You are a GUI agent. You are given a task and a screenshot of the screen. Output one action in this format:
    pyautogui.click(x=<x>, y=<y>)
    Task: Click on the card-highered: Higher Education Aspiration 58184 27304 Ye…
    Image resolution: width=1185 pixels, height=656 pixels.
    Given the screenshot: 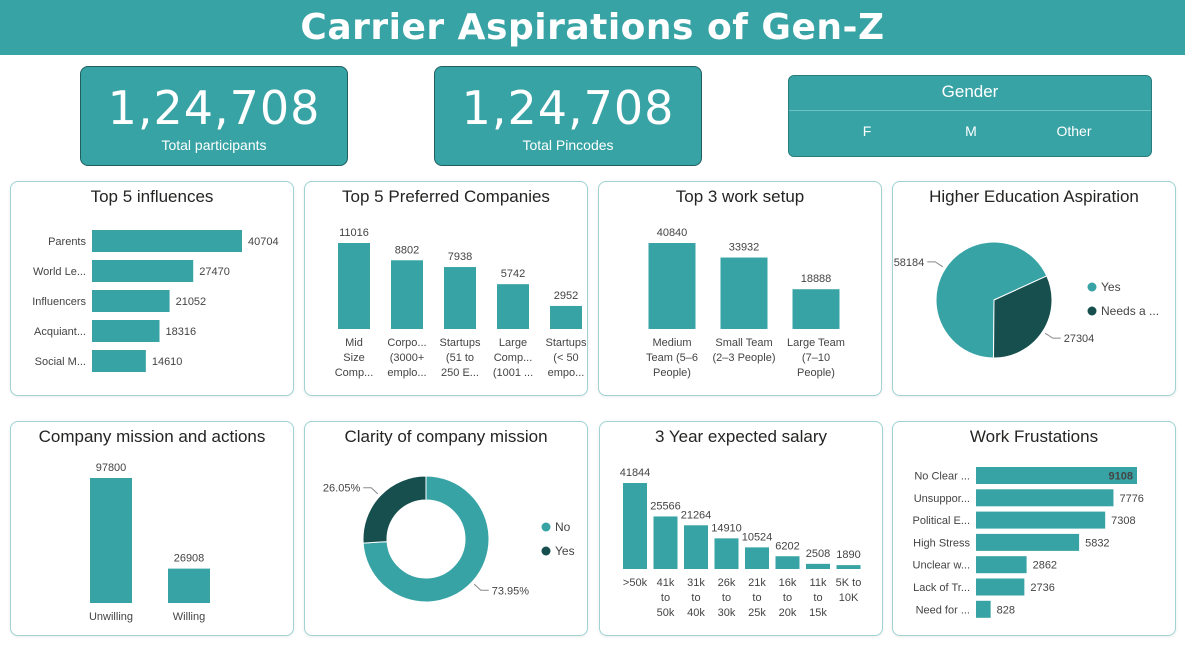 What is the action you would take?
    pyautogui.click(x=1034, y=288)
    